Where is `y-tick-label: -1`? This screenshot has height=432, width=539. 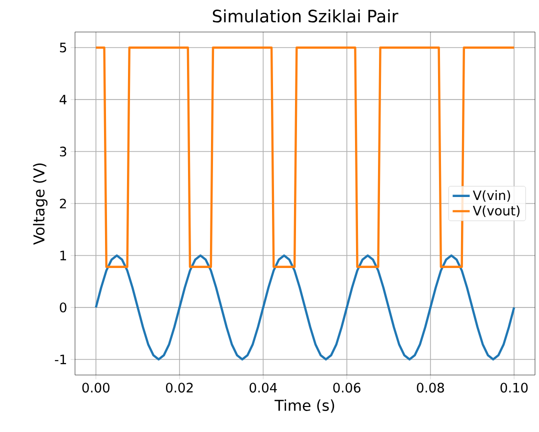
y-tick-label: -1 is located at coordinates (60, 359).